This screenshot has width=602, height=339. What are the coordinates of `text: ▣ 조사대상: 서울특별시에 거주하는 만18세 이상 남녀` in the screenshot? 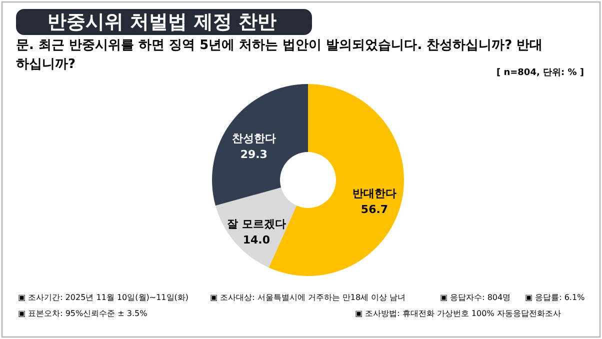 It's located at (308, 297).